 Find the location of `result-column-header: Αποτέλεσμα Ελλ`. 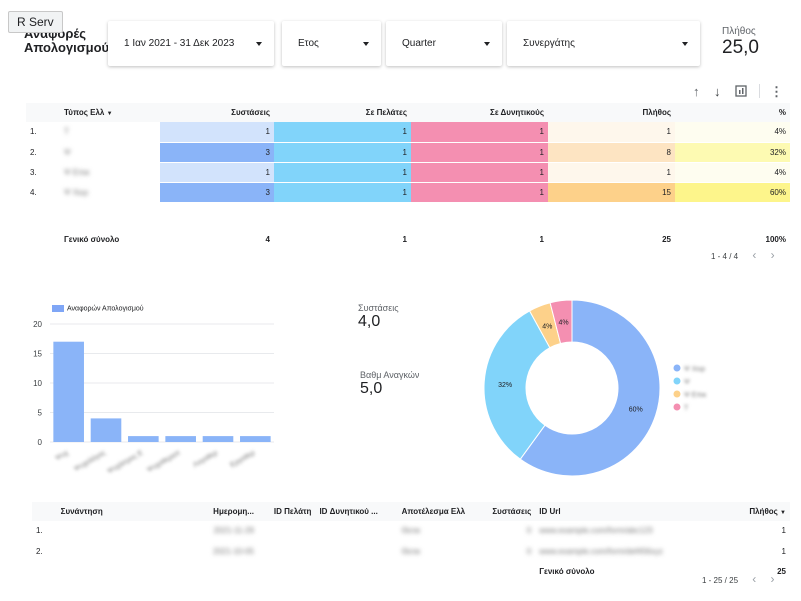

result-column-header: Αποτέλεσμα Ελλ is located at coordinates (439, 511).